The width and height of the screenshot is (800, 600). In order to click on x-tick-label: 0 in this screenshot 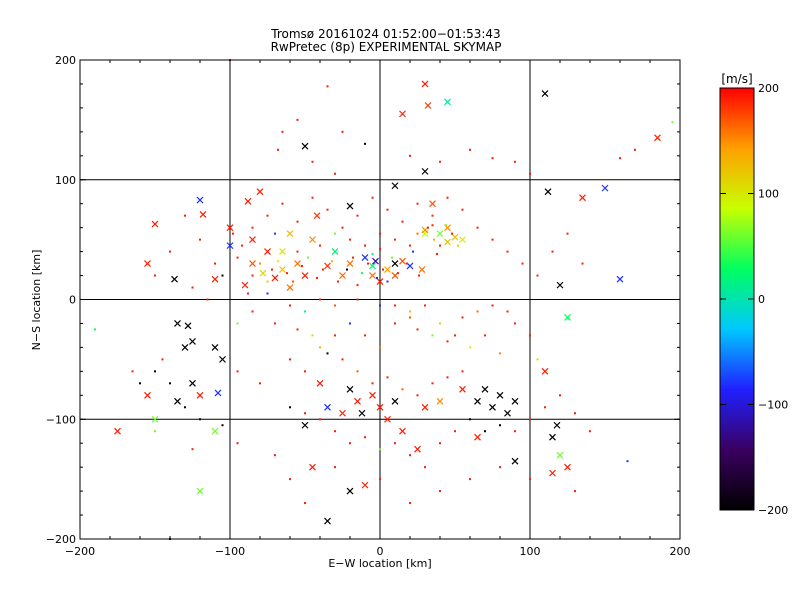, I will do `click(380, 551)`.